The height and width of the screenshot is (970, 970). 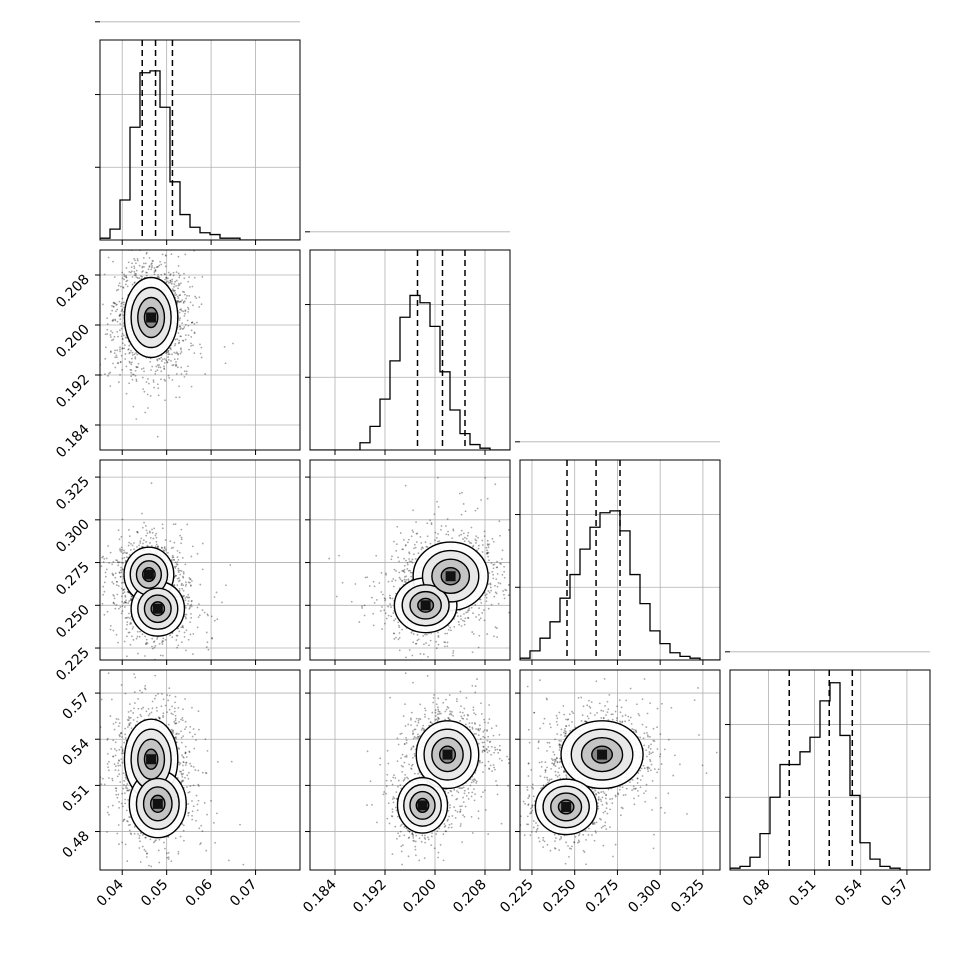 What do you see at coordinates (200, 345) in the screenshot?
I see `panel-content` at bounding box center [200, 345].